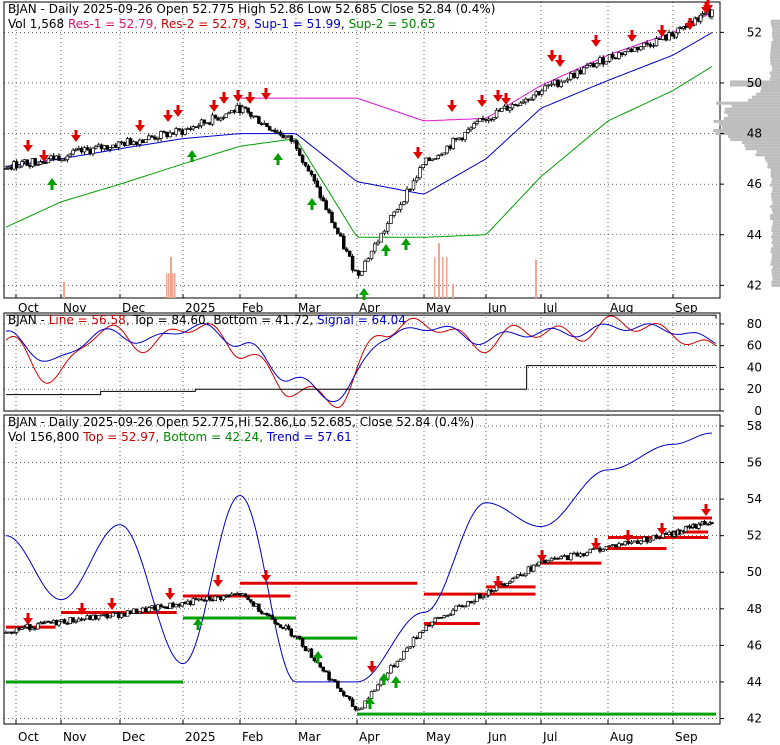 This screenshot has width=780, height=745. I want to click on header-segment: Trend = 57.61, so click(309, 437).